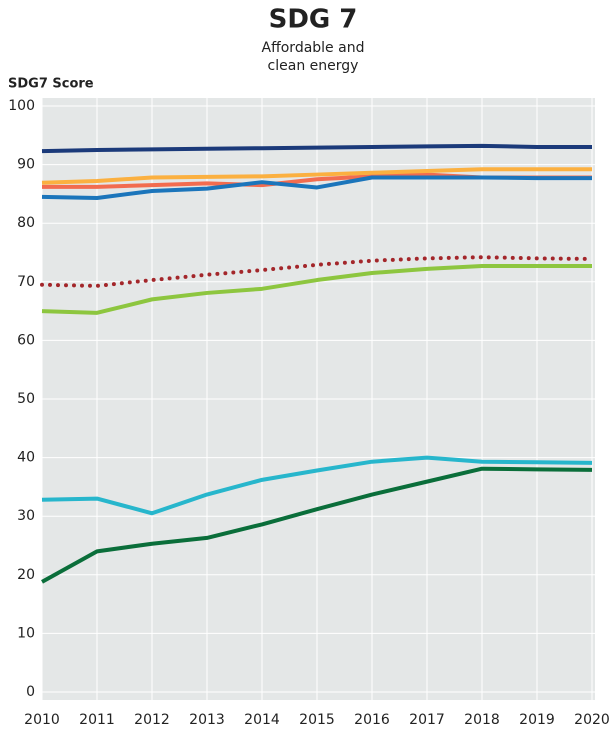 The height and width of the screenshot is (737, 614). I want to click on y-tick-label: 0, so click(30, 692).